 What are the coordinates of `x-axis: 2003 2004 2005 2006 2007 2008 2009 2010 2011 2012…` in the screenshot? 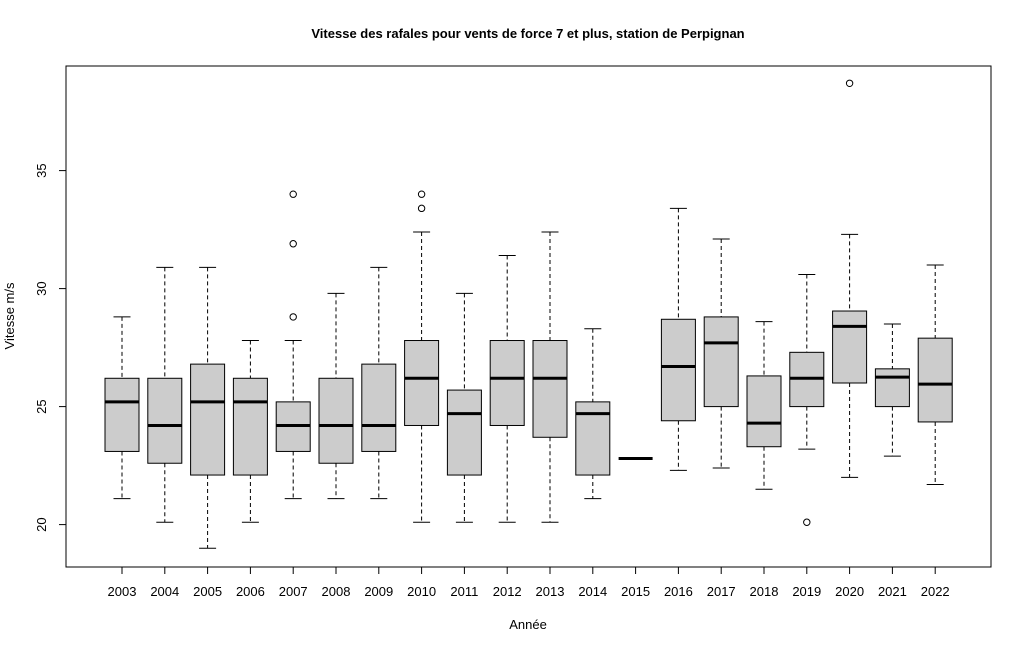 It's located at (529, 582).